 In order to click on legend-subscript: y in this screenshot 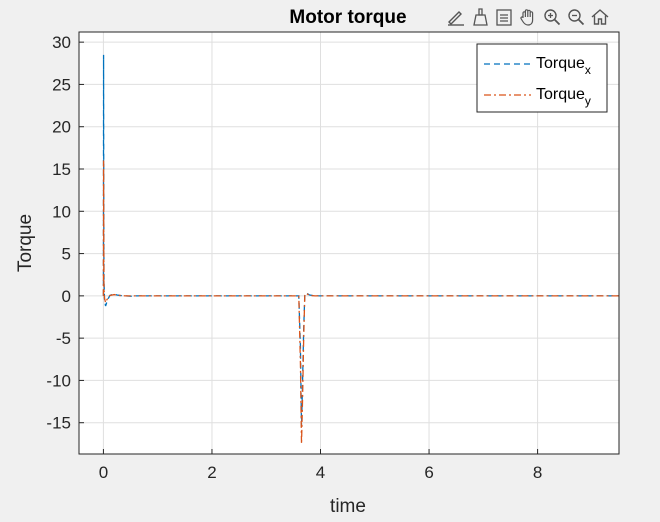, I will do `click(588, 101)`.